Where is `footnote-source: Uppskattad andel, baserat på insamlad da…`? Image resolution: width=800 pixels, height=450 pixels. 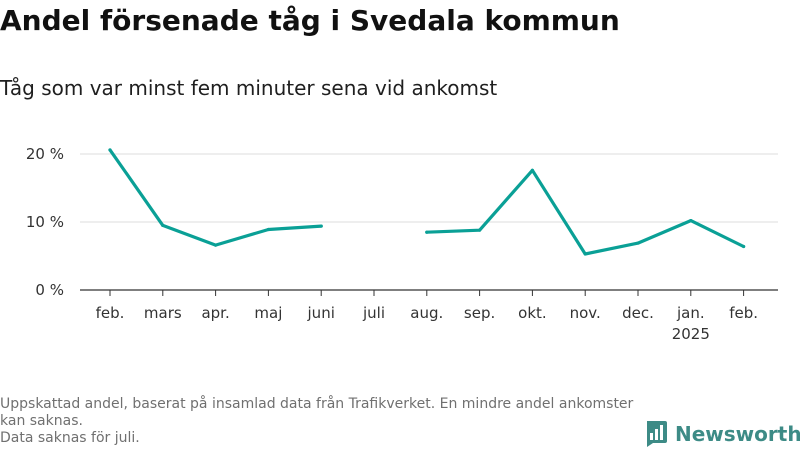
footnote-source: Uppskattad andel, baserat på insamlad da… is located at coordinates (317, 412).